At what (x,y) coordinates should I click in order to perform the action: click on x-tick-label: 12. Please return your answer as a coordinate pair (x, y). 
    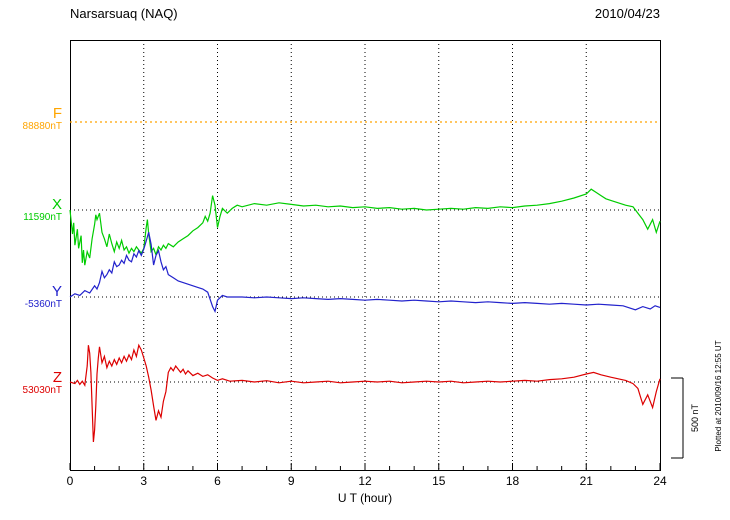
    Looking at the image, I should click on (365, 481).